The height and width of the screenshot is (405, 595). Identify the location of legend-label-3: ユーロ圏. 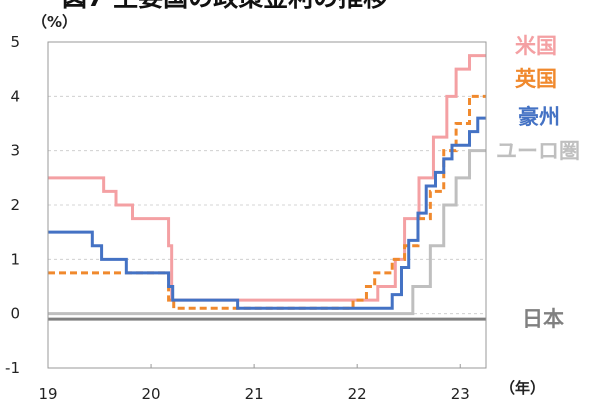
(538, 151).